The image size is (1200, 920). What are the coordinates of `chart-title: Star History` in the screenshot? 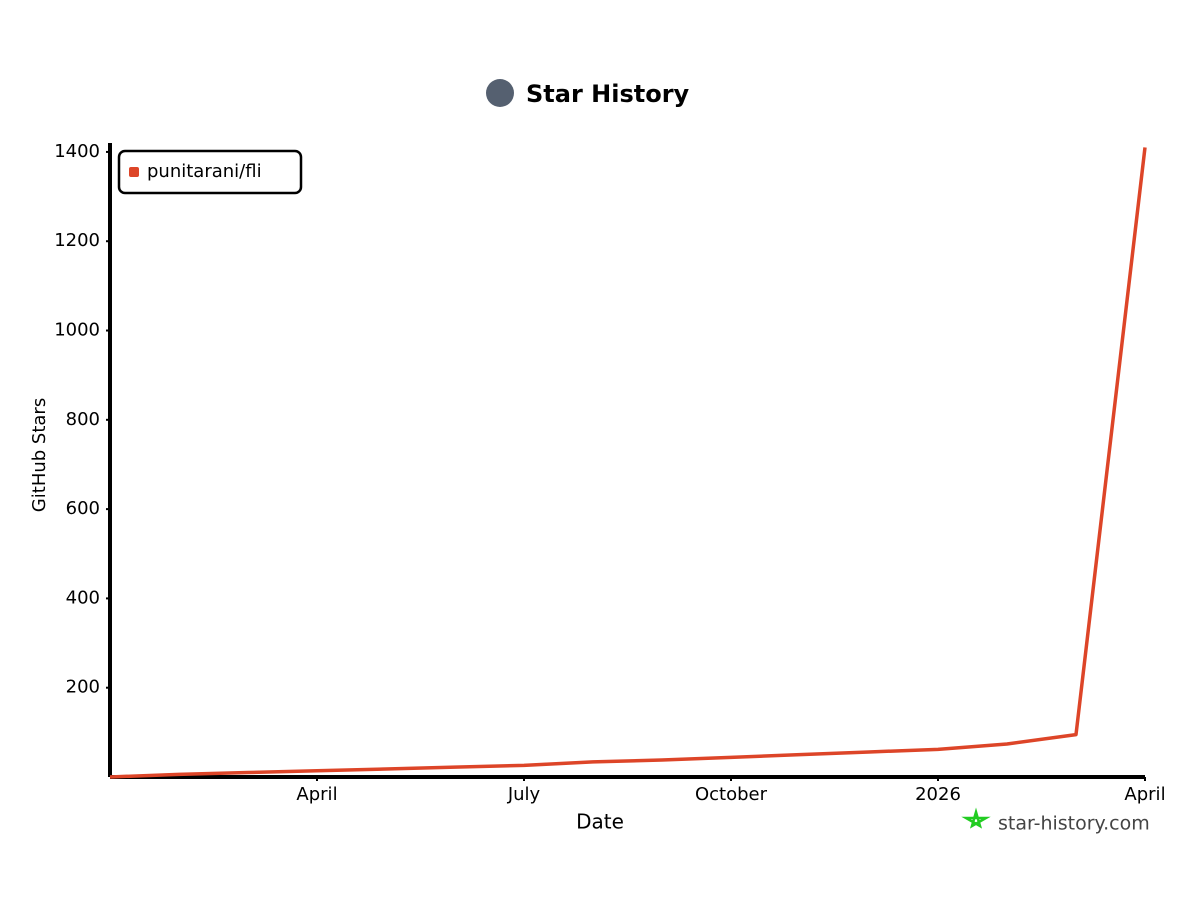 It's located at (608, 94).